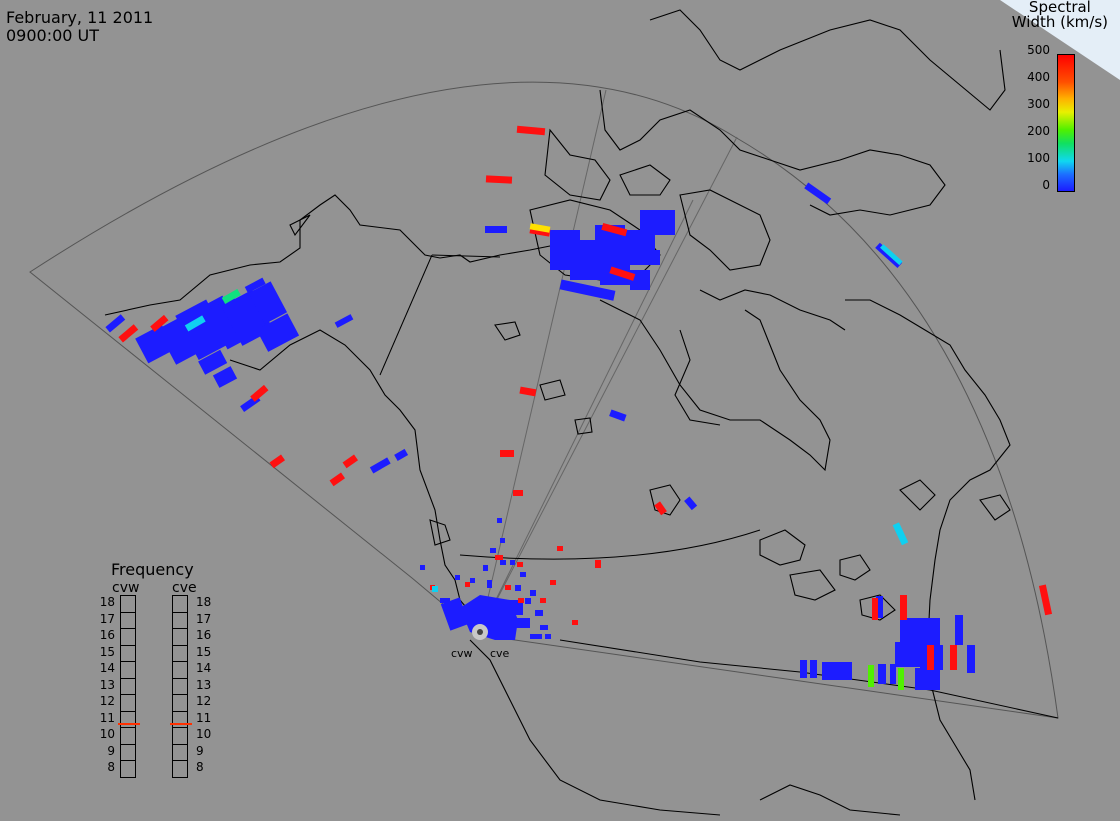 The image size is (1120, 821). I want to click on frequency-title: Frequency, so click(152, 569).